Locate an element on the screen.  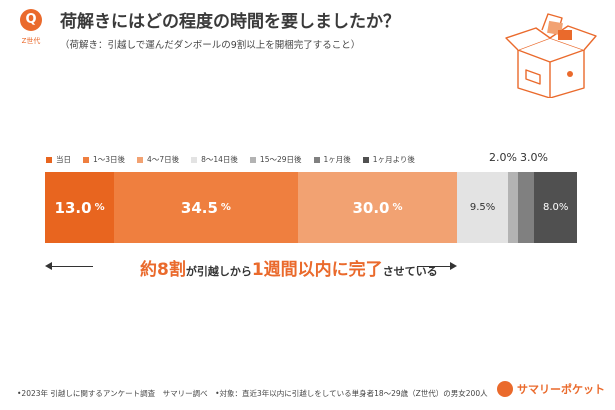
legend-item: 1ヶ月後 is located at coordinates (332, 159).